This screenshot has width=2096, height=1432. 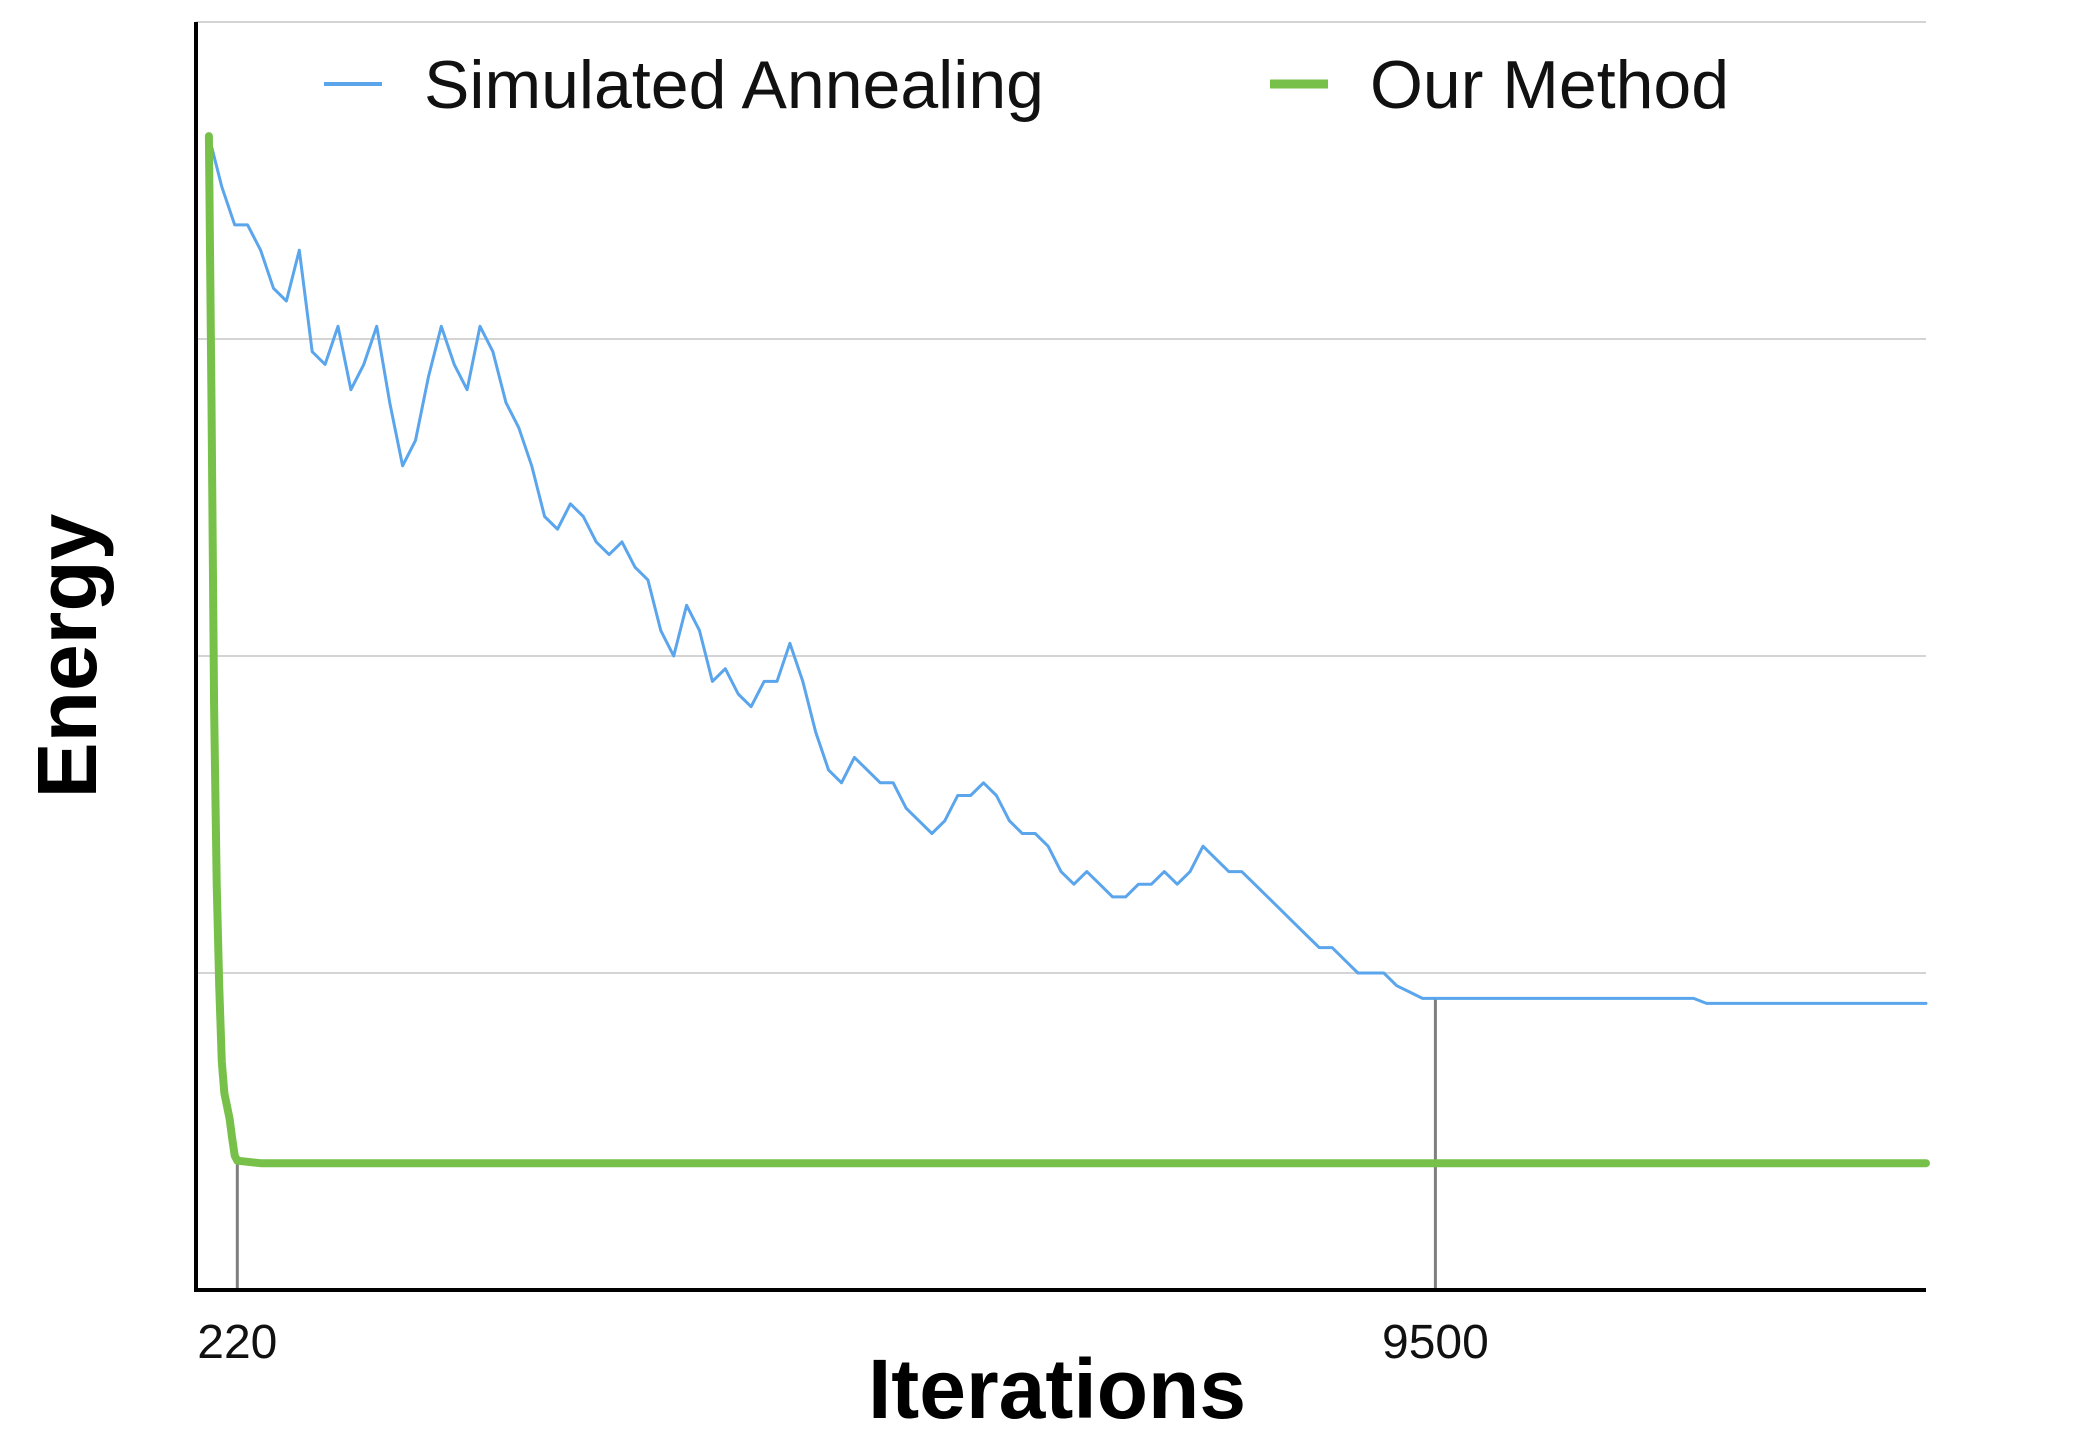 What do you see at coordinates (1435, 1342) in the screenshot?
I see `x-tick-label-9500: 9500` at bounding box center [1435, 1342].